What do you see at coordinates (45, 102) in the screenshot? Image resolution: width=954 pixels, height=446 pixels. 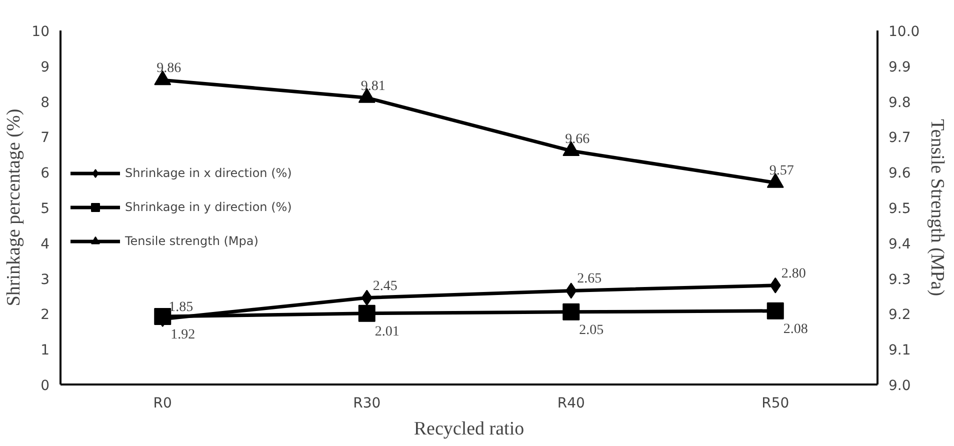 I see `y-tick-label: 8` at bounding box center [45, 102].